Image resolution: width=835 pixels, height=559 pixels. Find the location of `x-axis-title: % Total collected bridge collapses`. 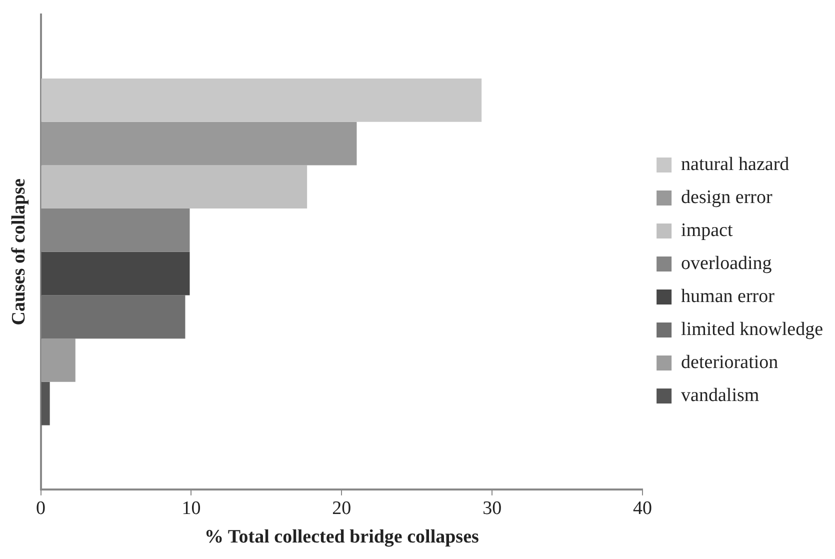

x-axis-title: % Total collected bridge collapses is located at coordinates (341, 537).